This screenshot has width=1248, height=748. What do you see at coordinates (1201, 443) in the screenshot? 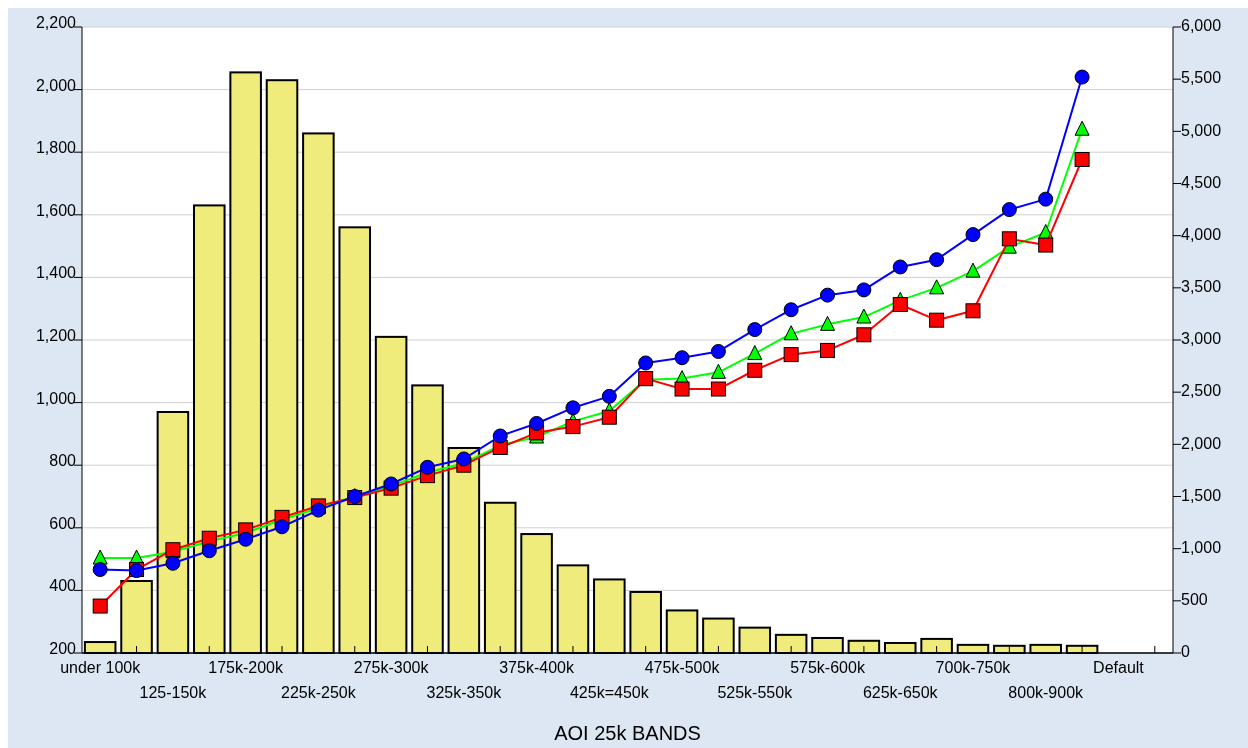
I see `y2-tick-label: 2,000` at bounding box center [1201, 443].